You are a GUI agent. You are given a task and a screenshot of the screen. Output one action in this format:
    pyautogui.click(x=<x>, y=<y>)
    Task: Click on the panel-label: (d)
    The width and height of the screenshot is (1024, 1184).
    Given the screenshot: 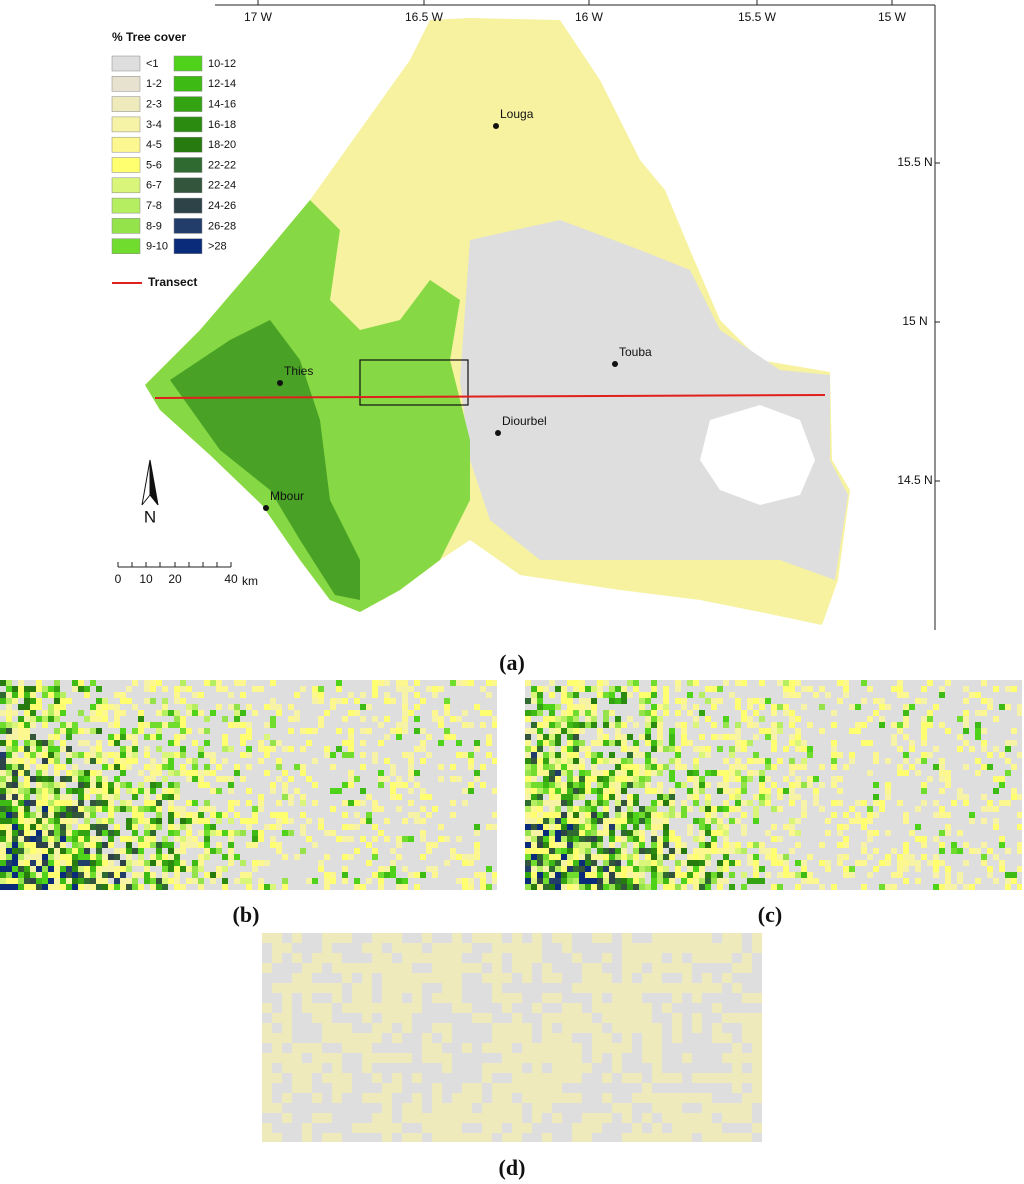 What is the action you would take?
    pyautogui.click(x=512, y=1167)
    